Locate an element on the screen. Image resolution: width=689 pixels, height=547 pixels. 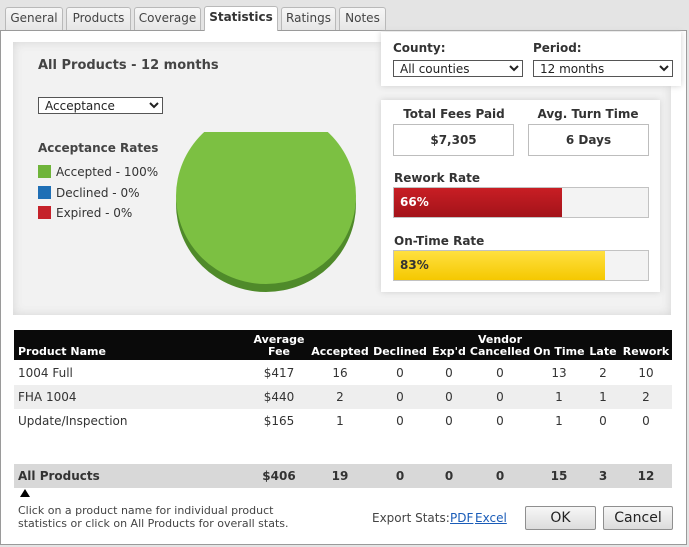
total-row: All Products $406 19 0 0 0 15 3 12 is located at coordinates (343, 476).